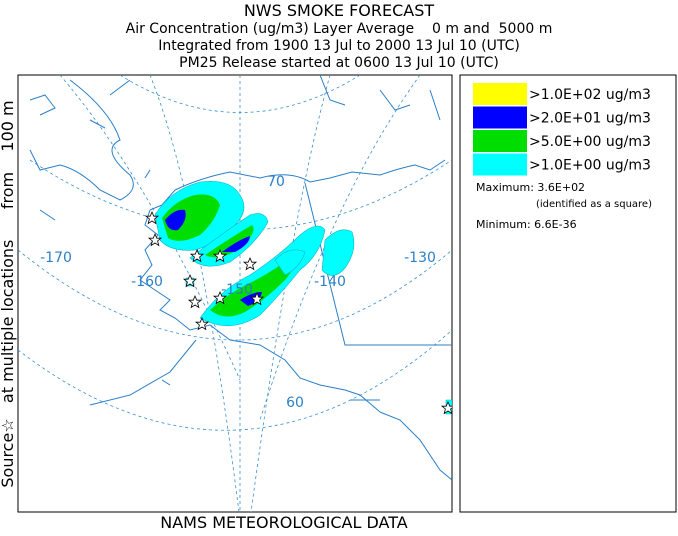  What do you see at coordinates (590, 95) in the screenshot?
I see `legend-label: >1.0E+02 ug/m3` at bounding box center [590, 95].